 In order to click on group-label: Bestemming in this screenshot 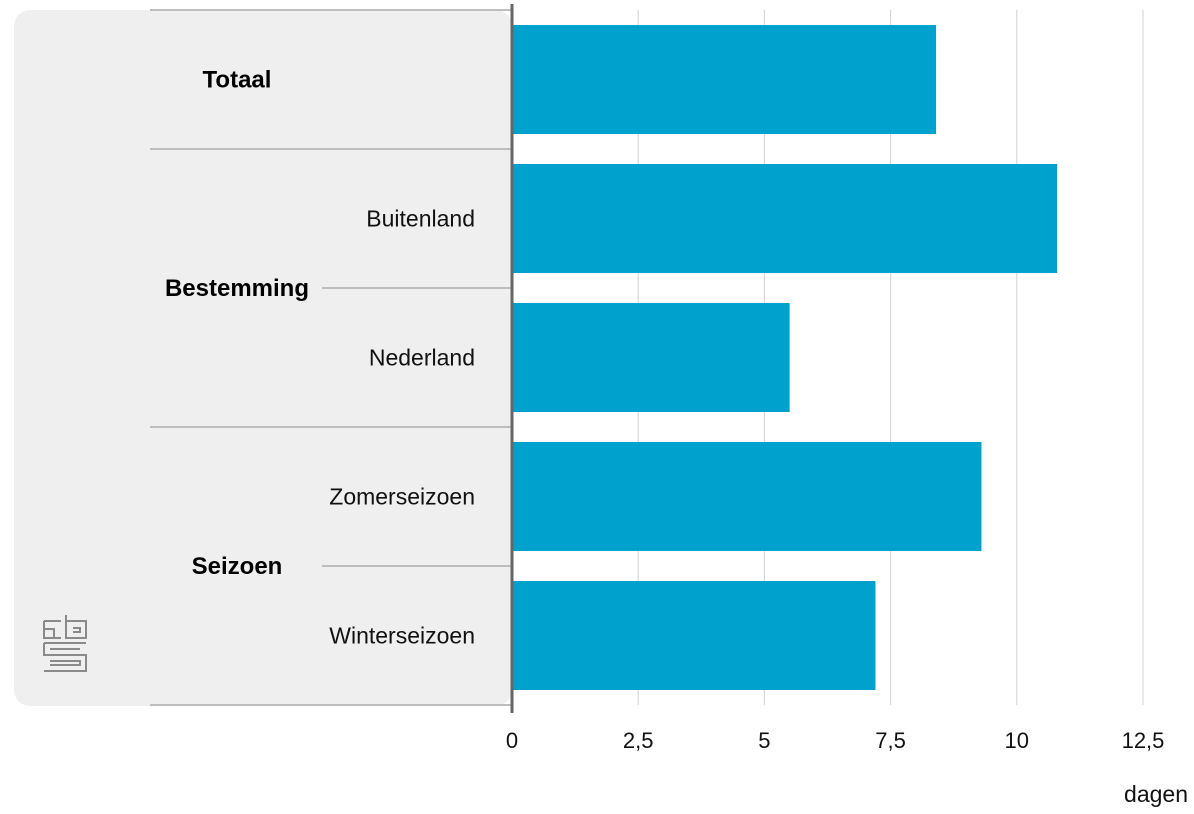, I will do `click(237, 288)`.